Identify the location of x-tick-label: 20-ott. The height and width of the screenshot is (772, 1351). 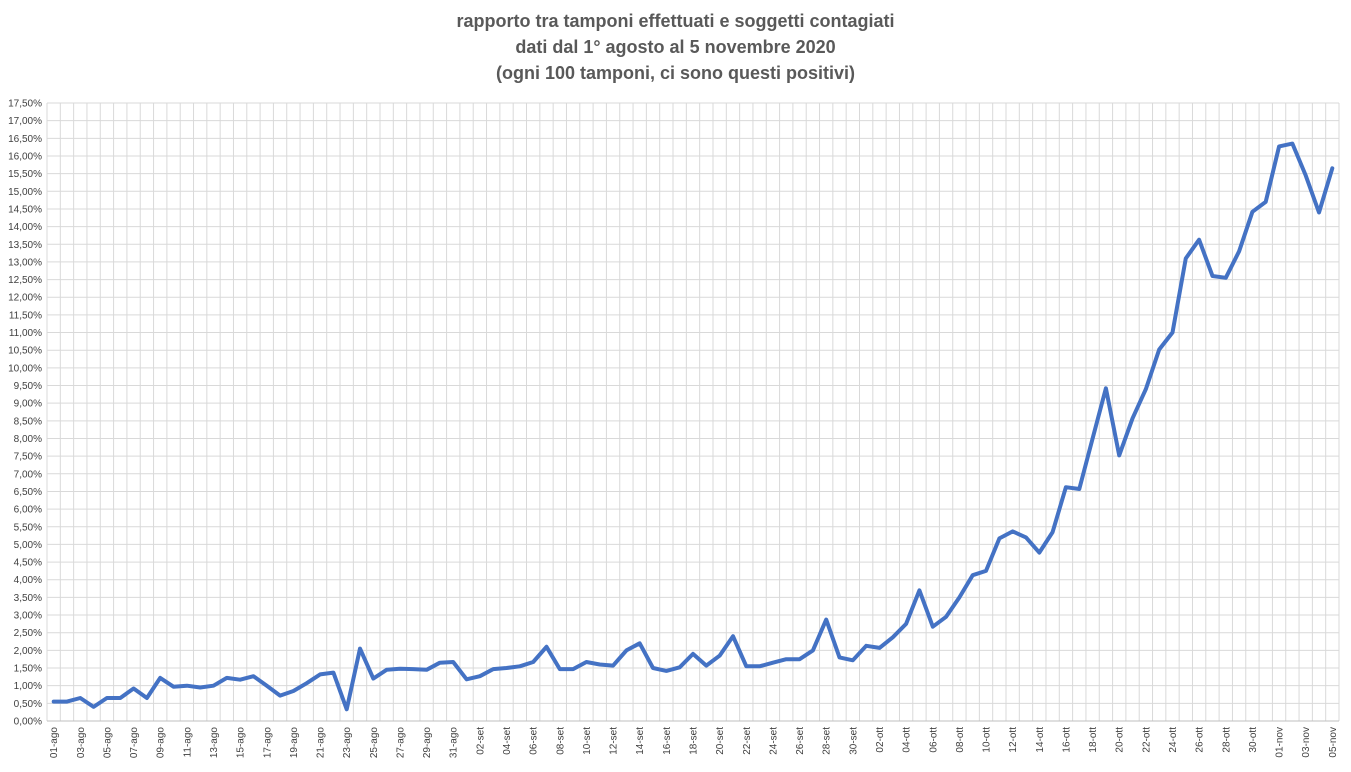
(1120, 740).